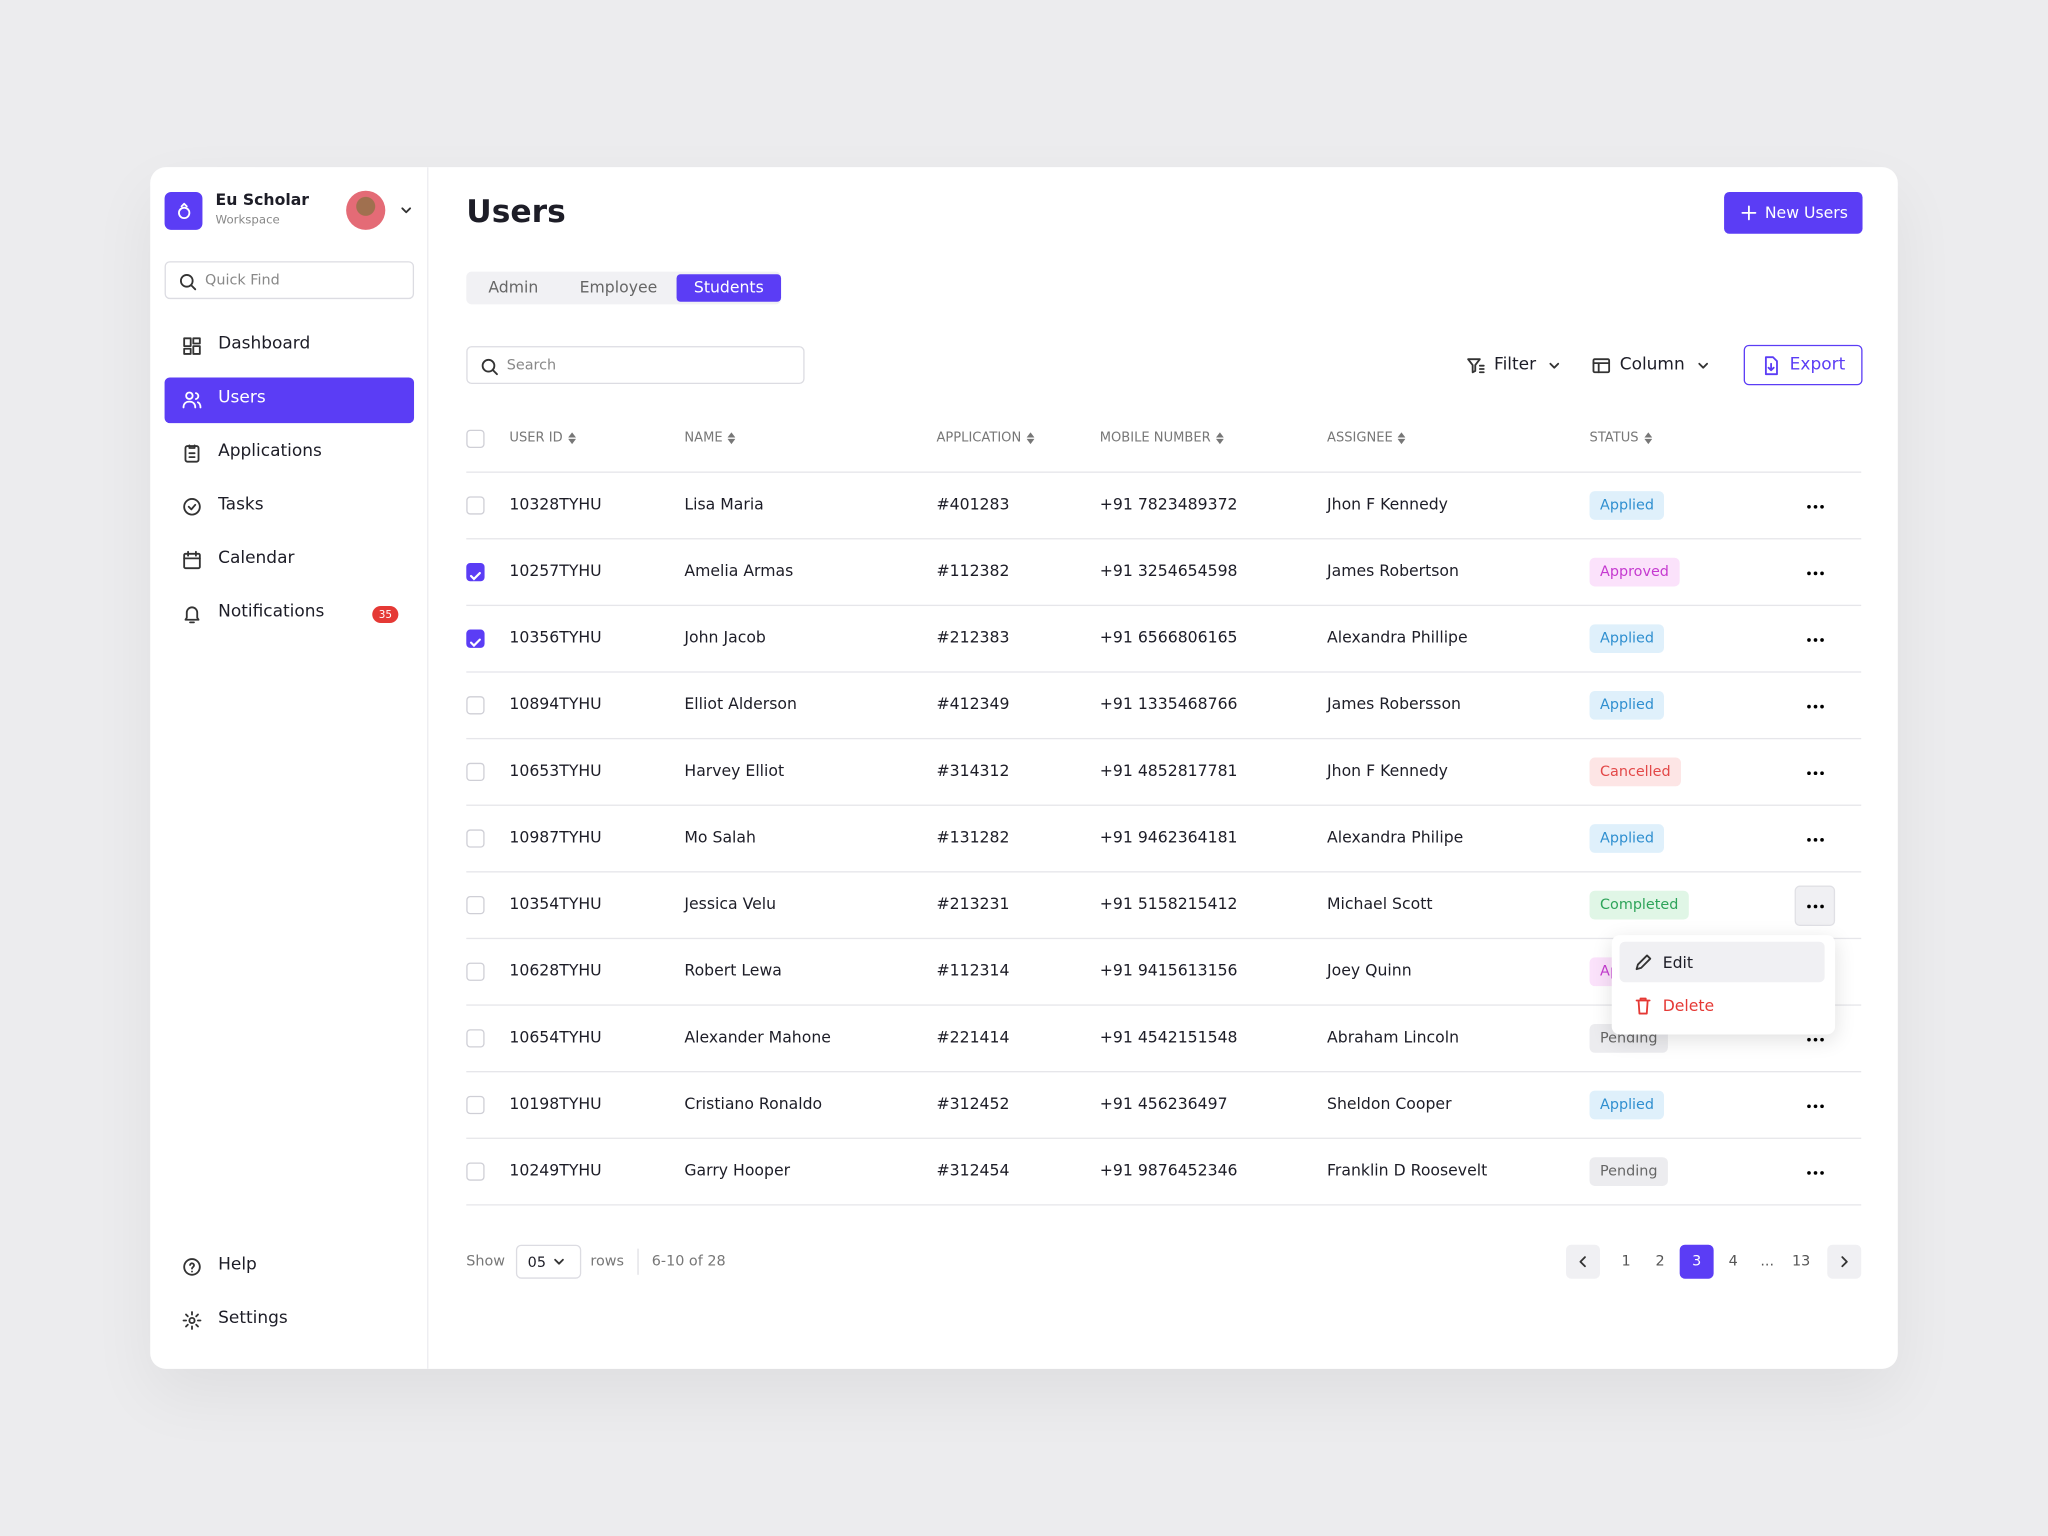 The image size is (2048, 1536). I want to click on cell: Michael Scott, so click(1380, 903).